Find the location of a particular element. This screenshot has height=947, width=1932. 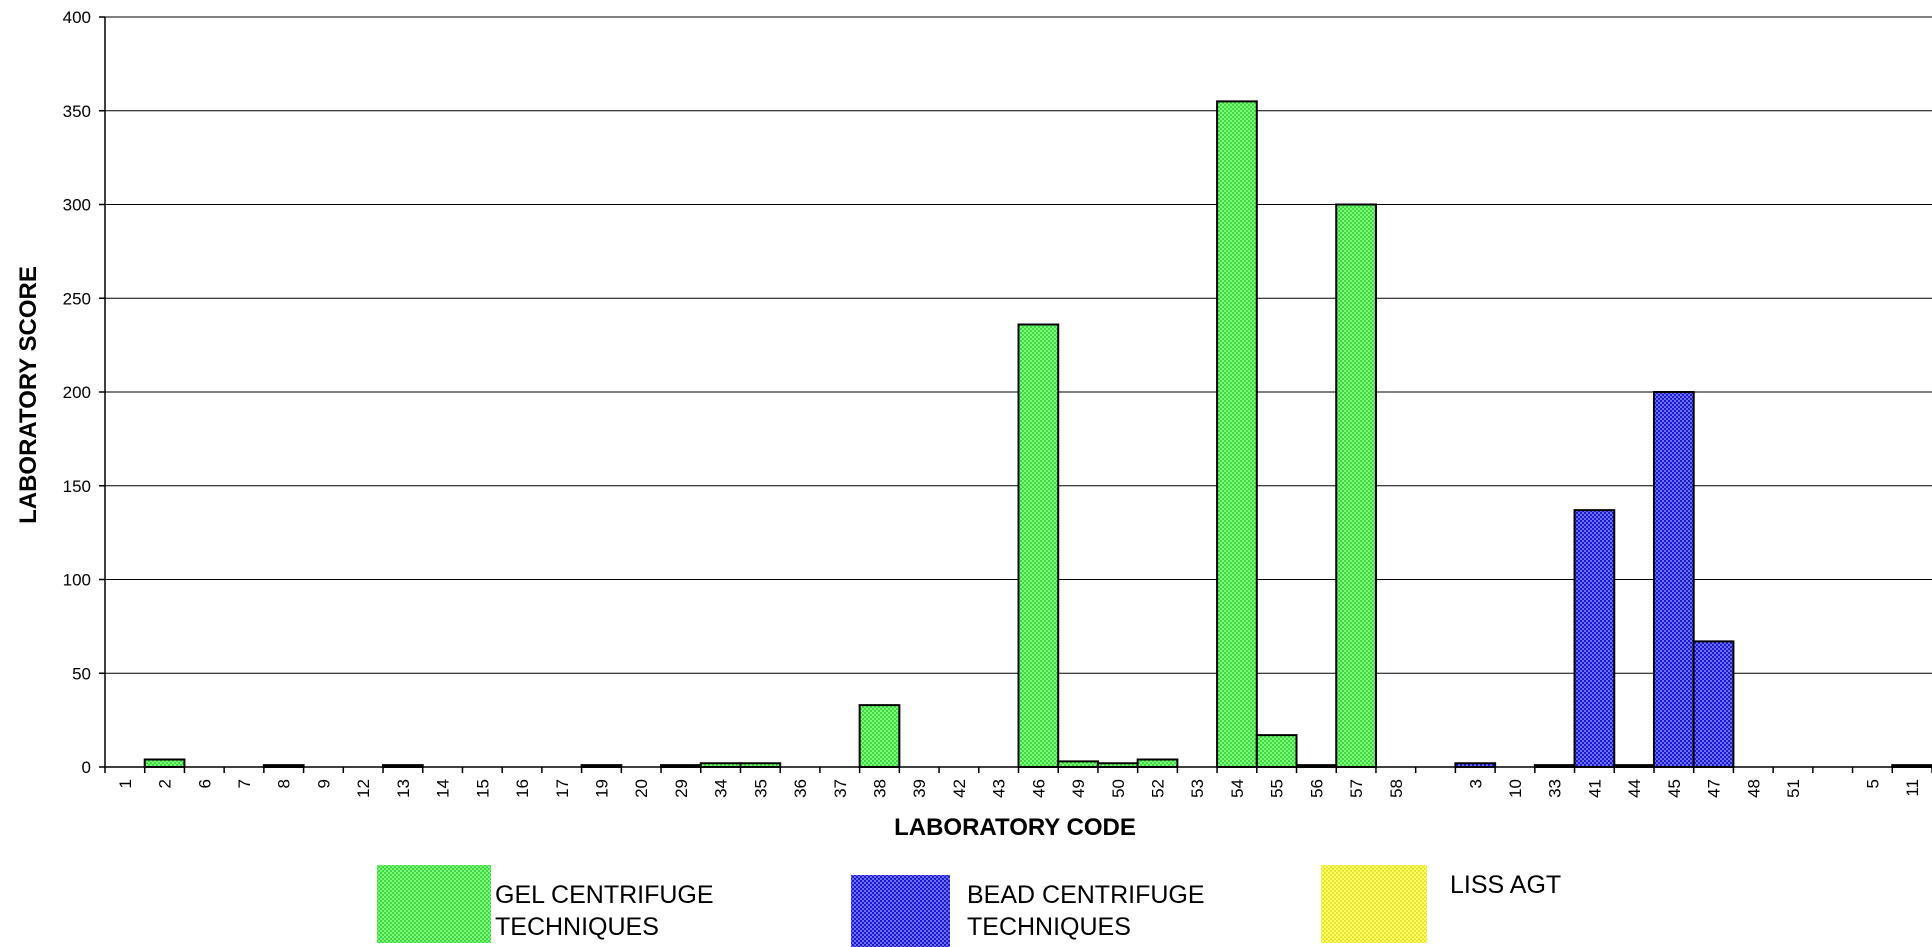

x-tick-label: 56 is located at coordinates (1316, 788).